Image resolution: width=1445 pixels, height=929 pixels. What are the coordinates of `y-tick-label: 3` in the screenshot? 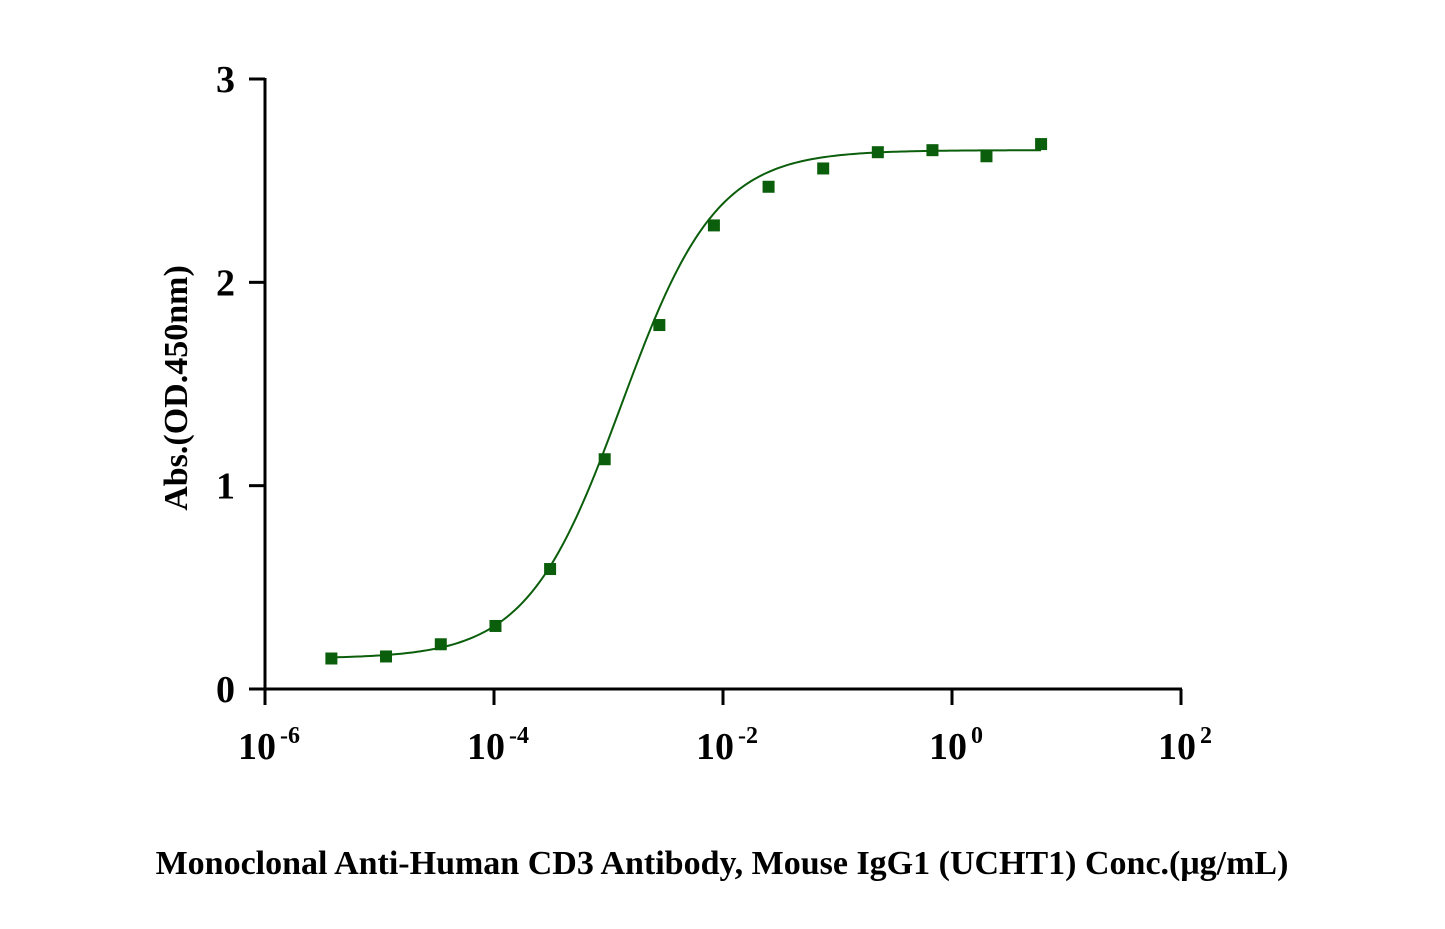 It's located at (225, 80).